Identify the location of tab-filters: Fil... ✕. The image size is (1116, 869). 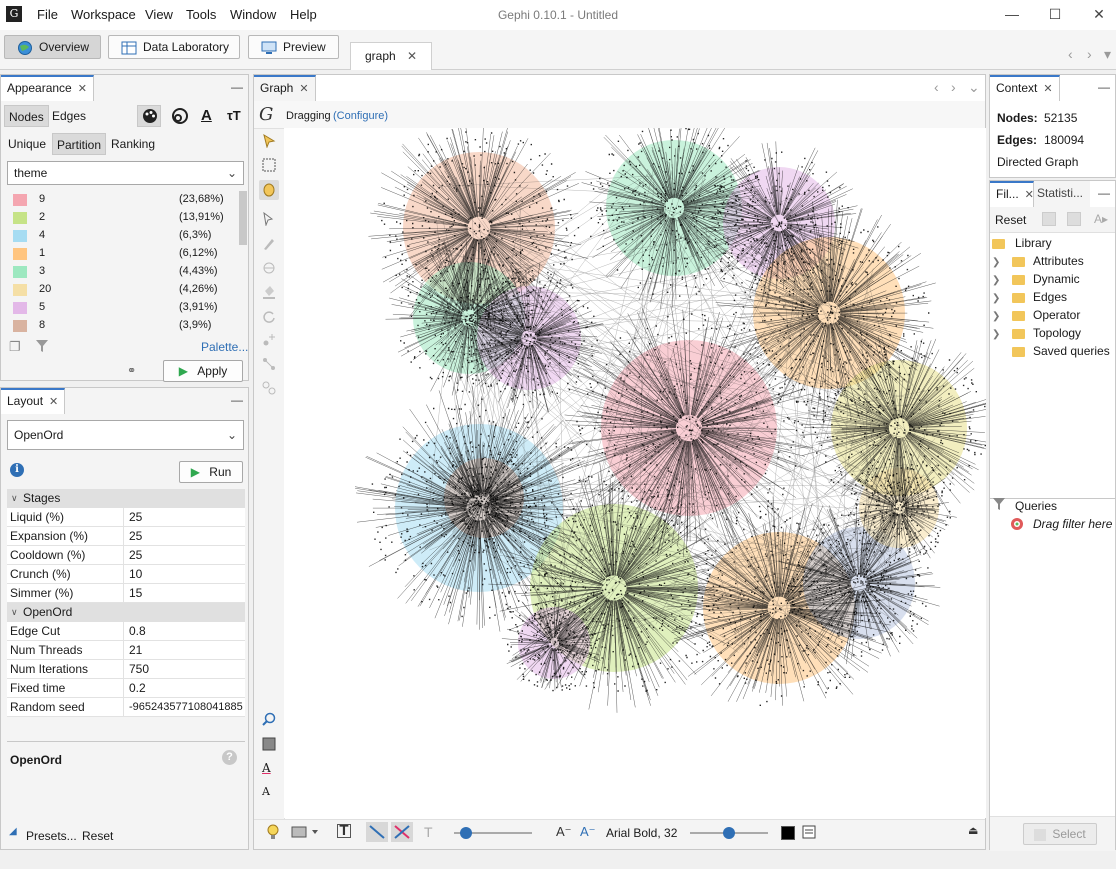
(1012, 194).